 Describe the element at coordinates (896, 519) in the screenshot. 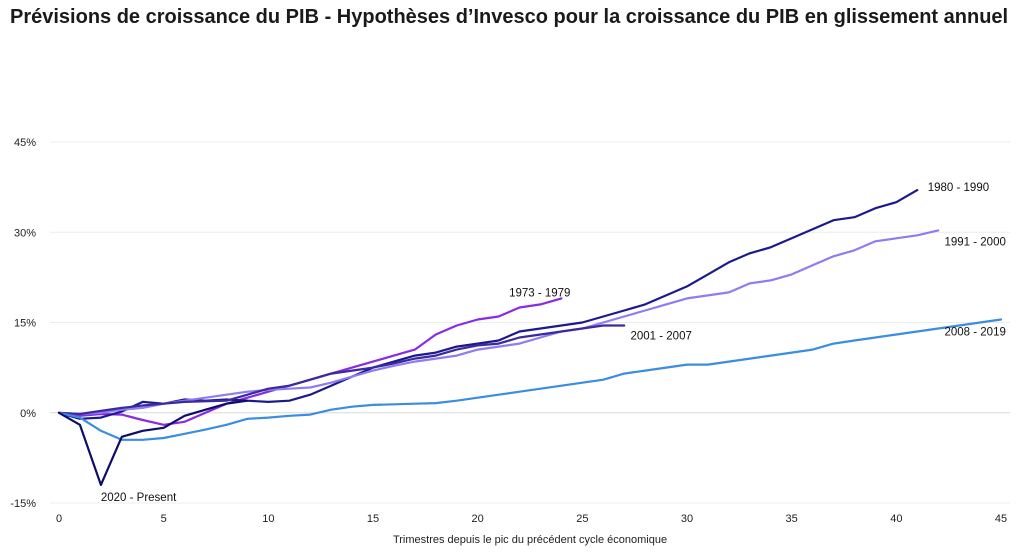

I see `x-tick-label: 40` at that location.